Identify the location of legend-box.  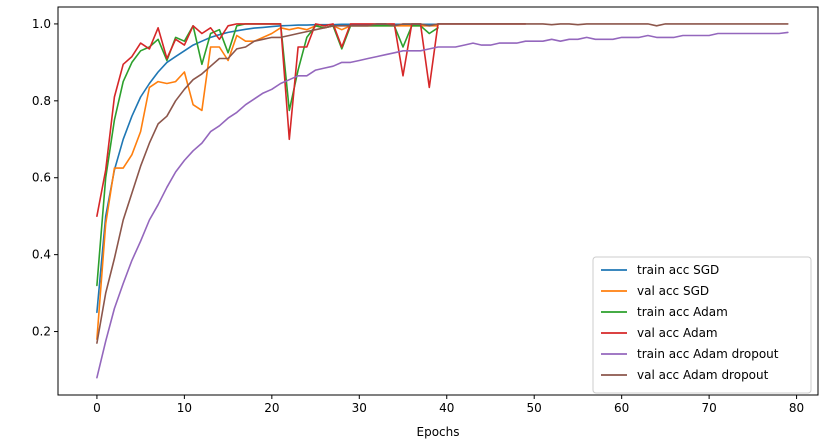
(702, 325).